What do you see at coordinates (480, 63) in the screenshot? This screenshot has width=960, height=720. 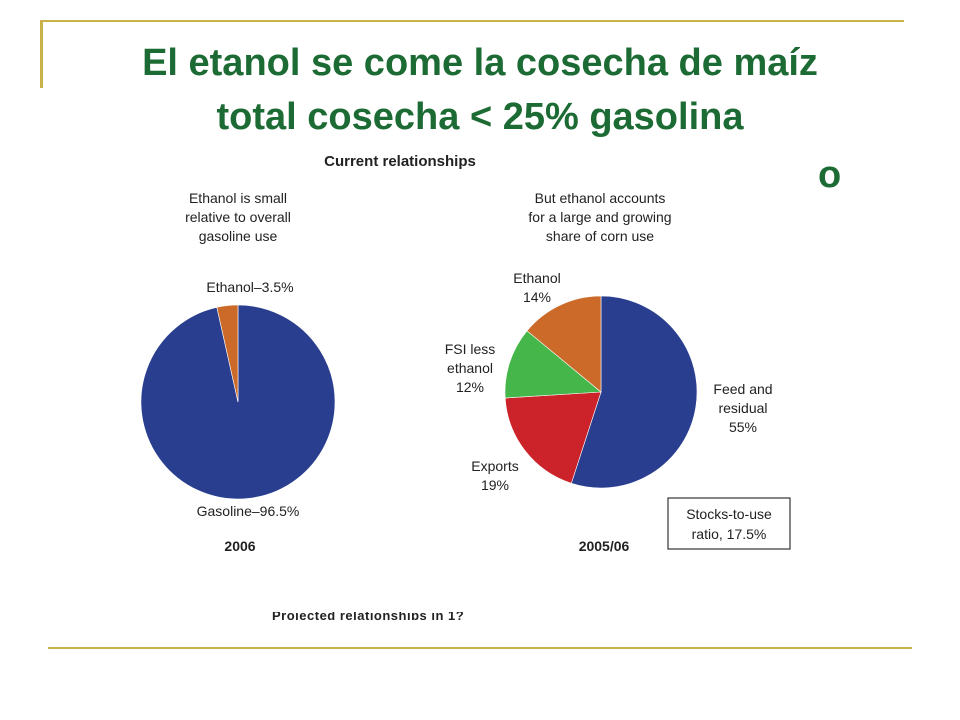 I see `slide-title-line1: El etanol se come la cosecha de maíz` at bounding box center [480, 63].